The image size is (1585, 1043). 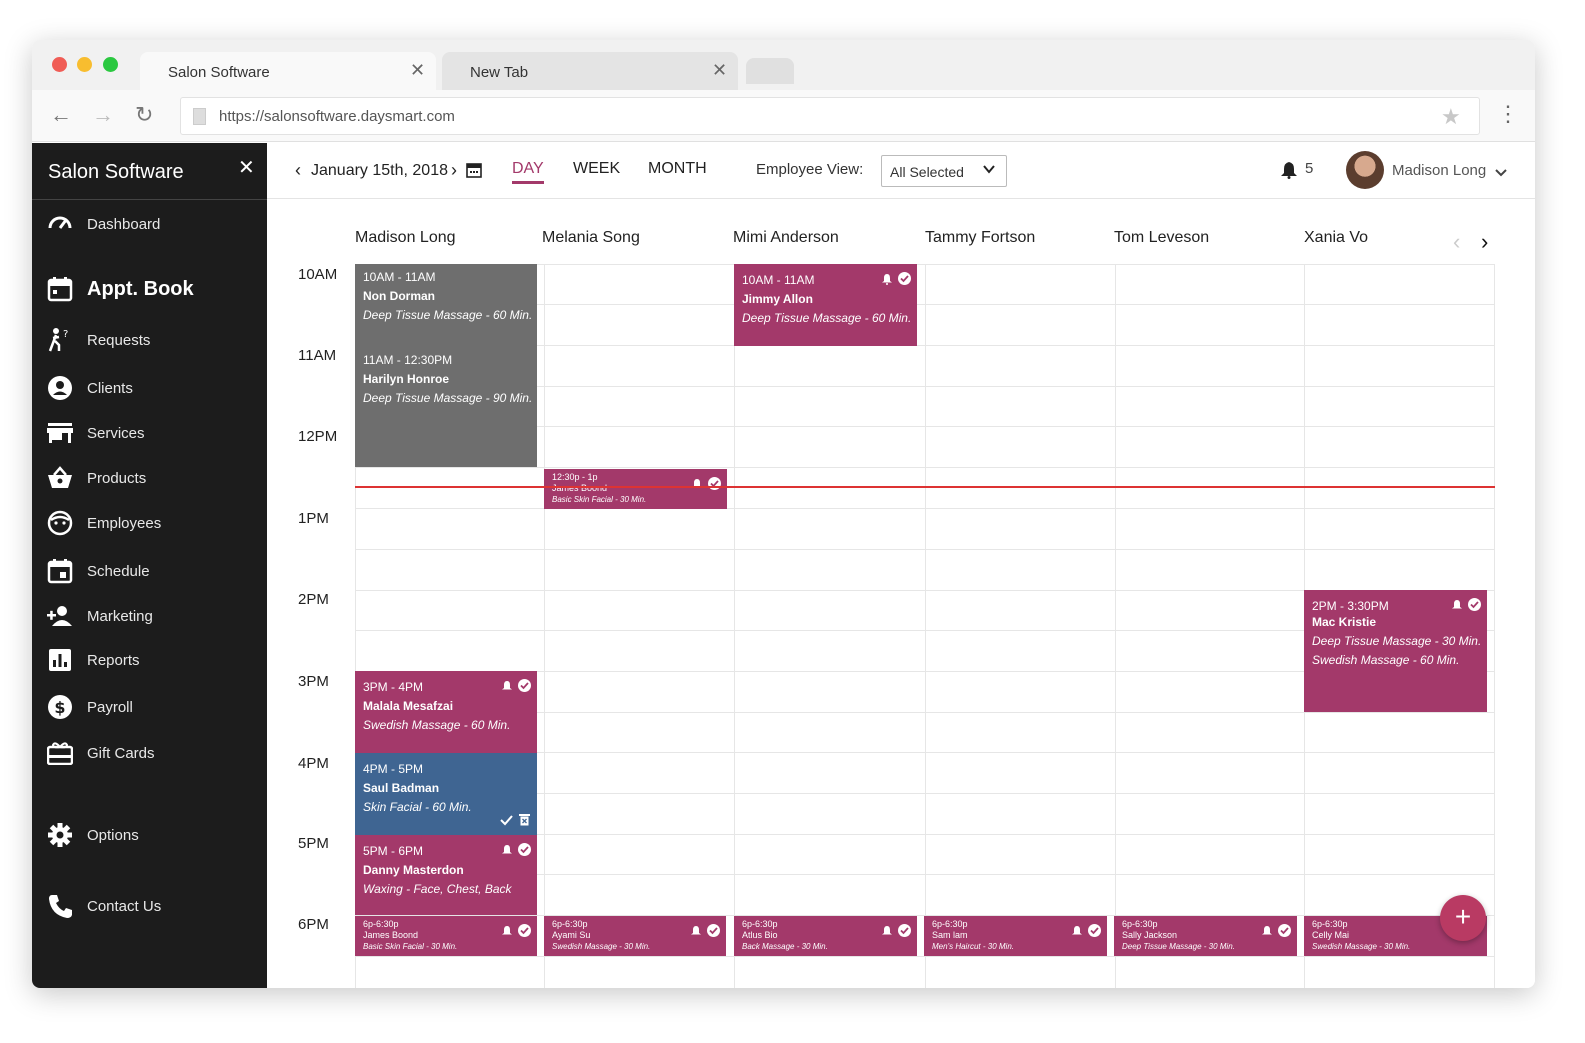 I want to click on sidebar-item-marketing: Marketing, so click(x=151, y=617).